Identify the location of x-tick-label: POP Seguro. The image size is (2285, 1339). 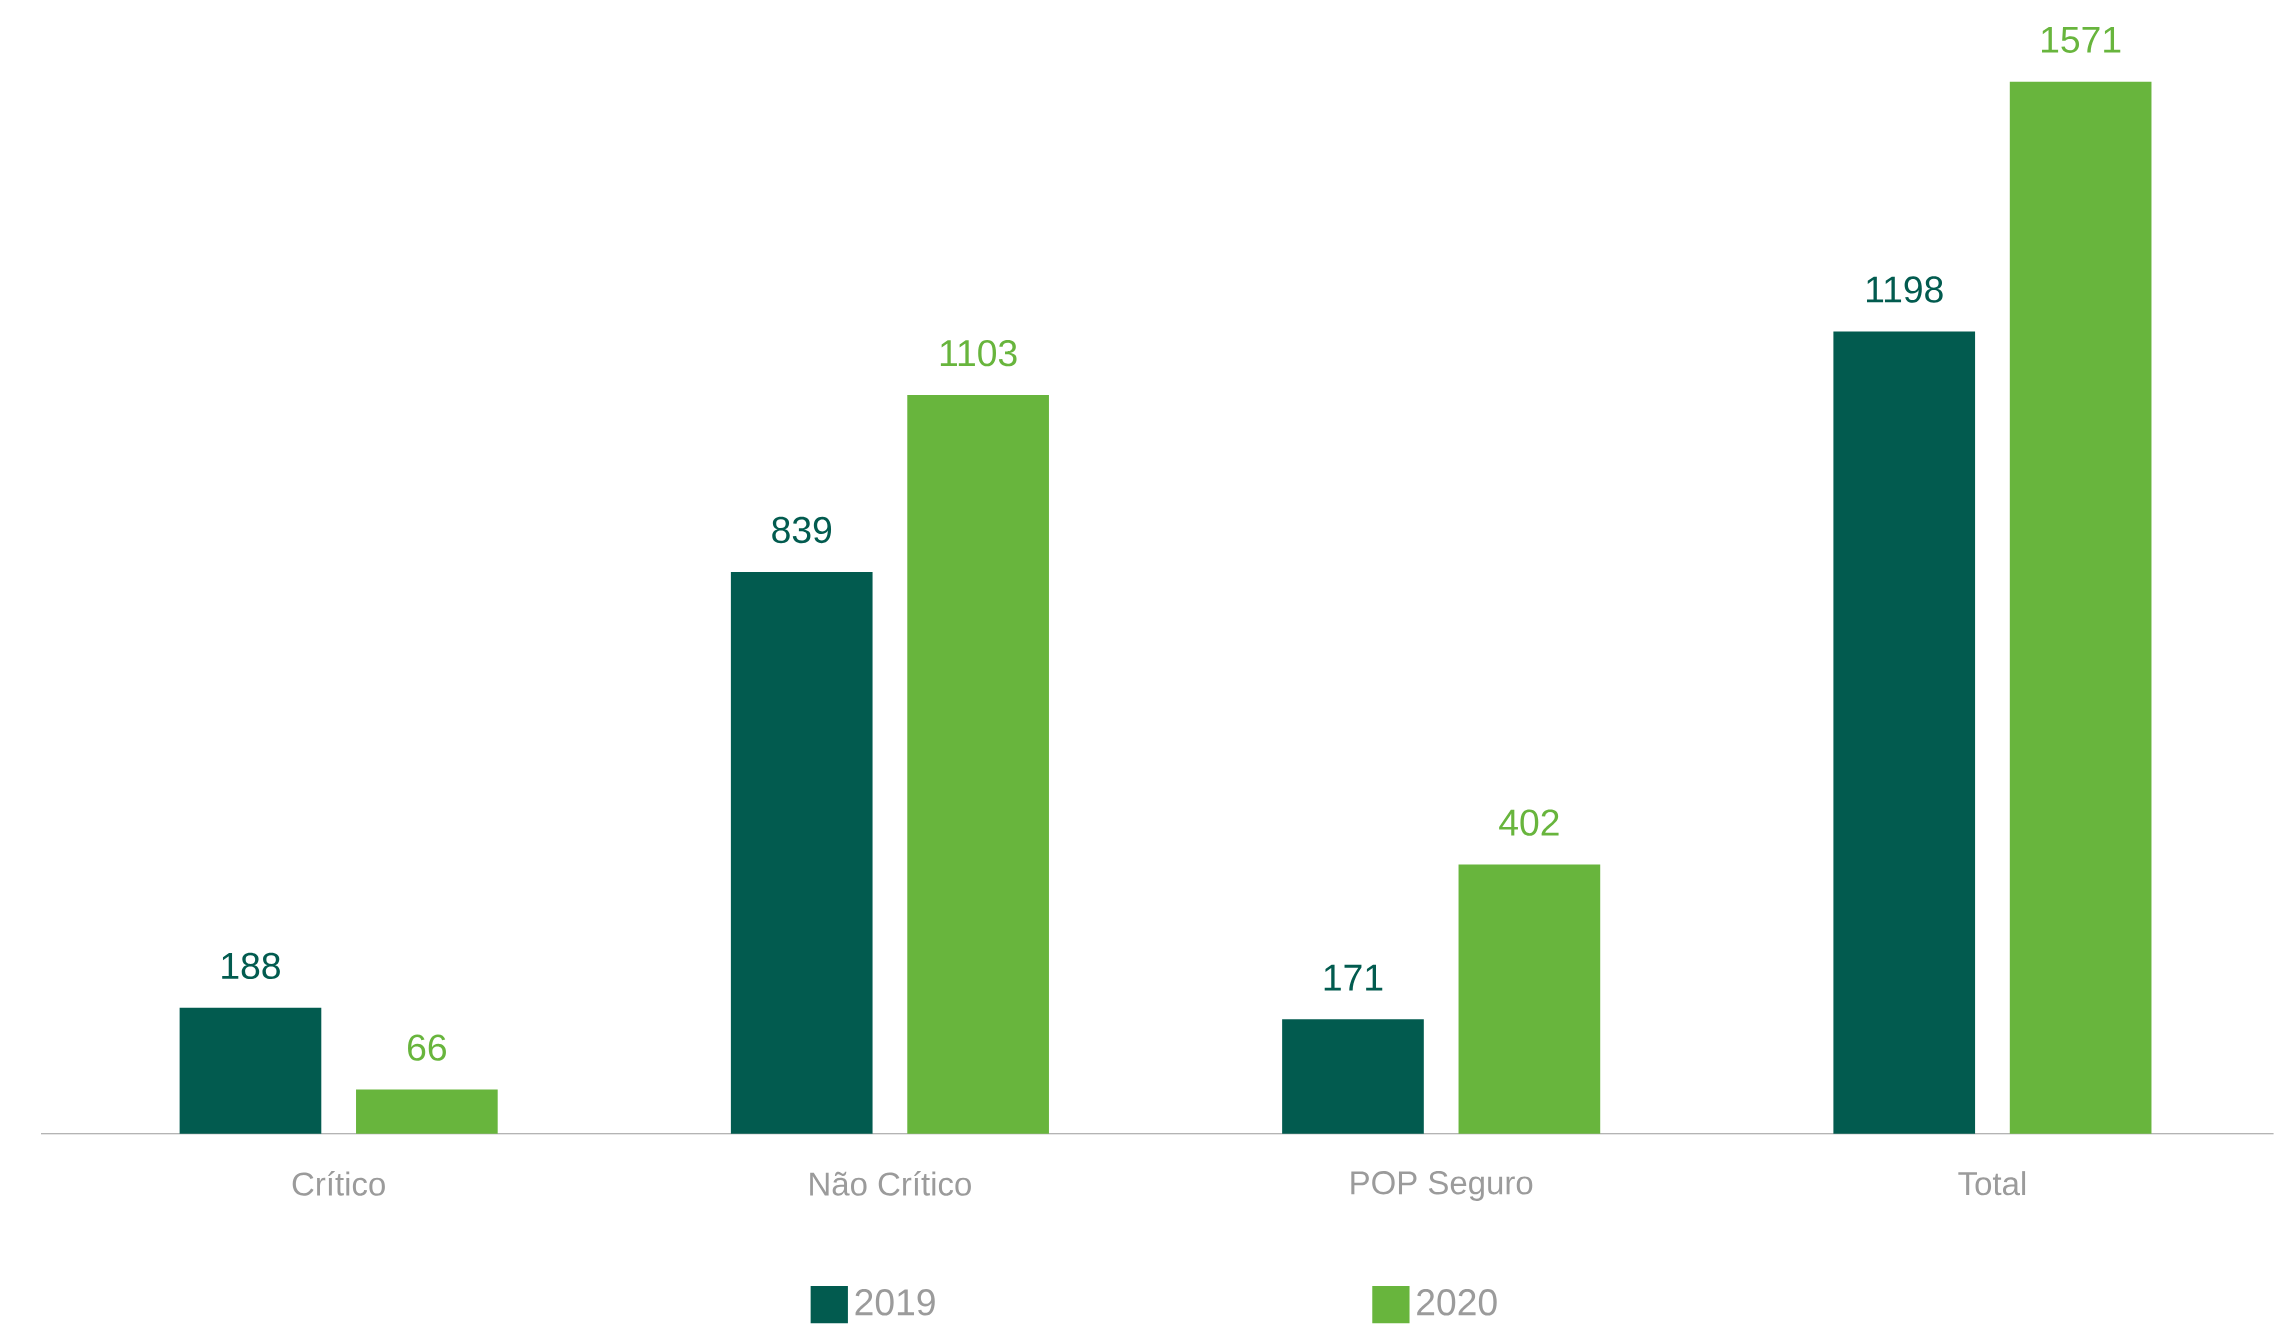
(1442, 1186).